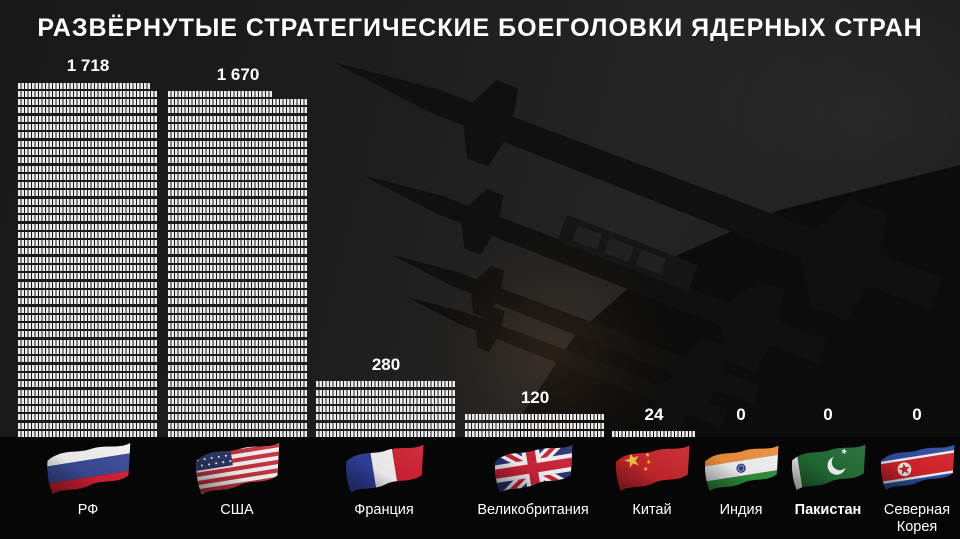  Describe the element at coordinates (384, 470) in the screenshot. I see `flag-france` at that location.